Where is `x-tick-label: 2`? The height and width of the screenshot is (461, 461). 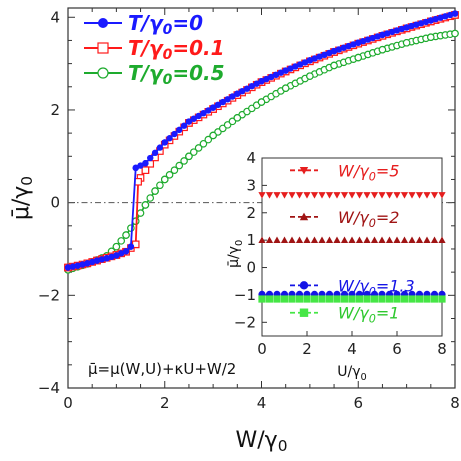 x-tick-label: 2 is located at coordinates (165, 403).